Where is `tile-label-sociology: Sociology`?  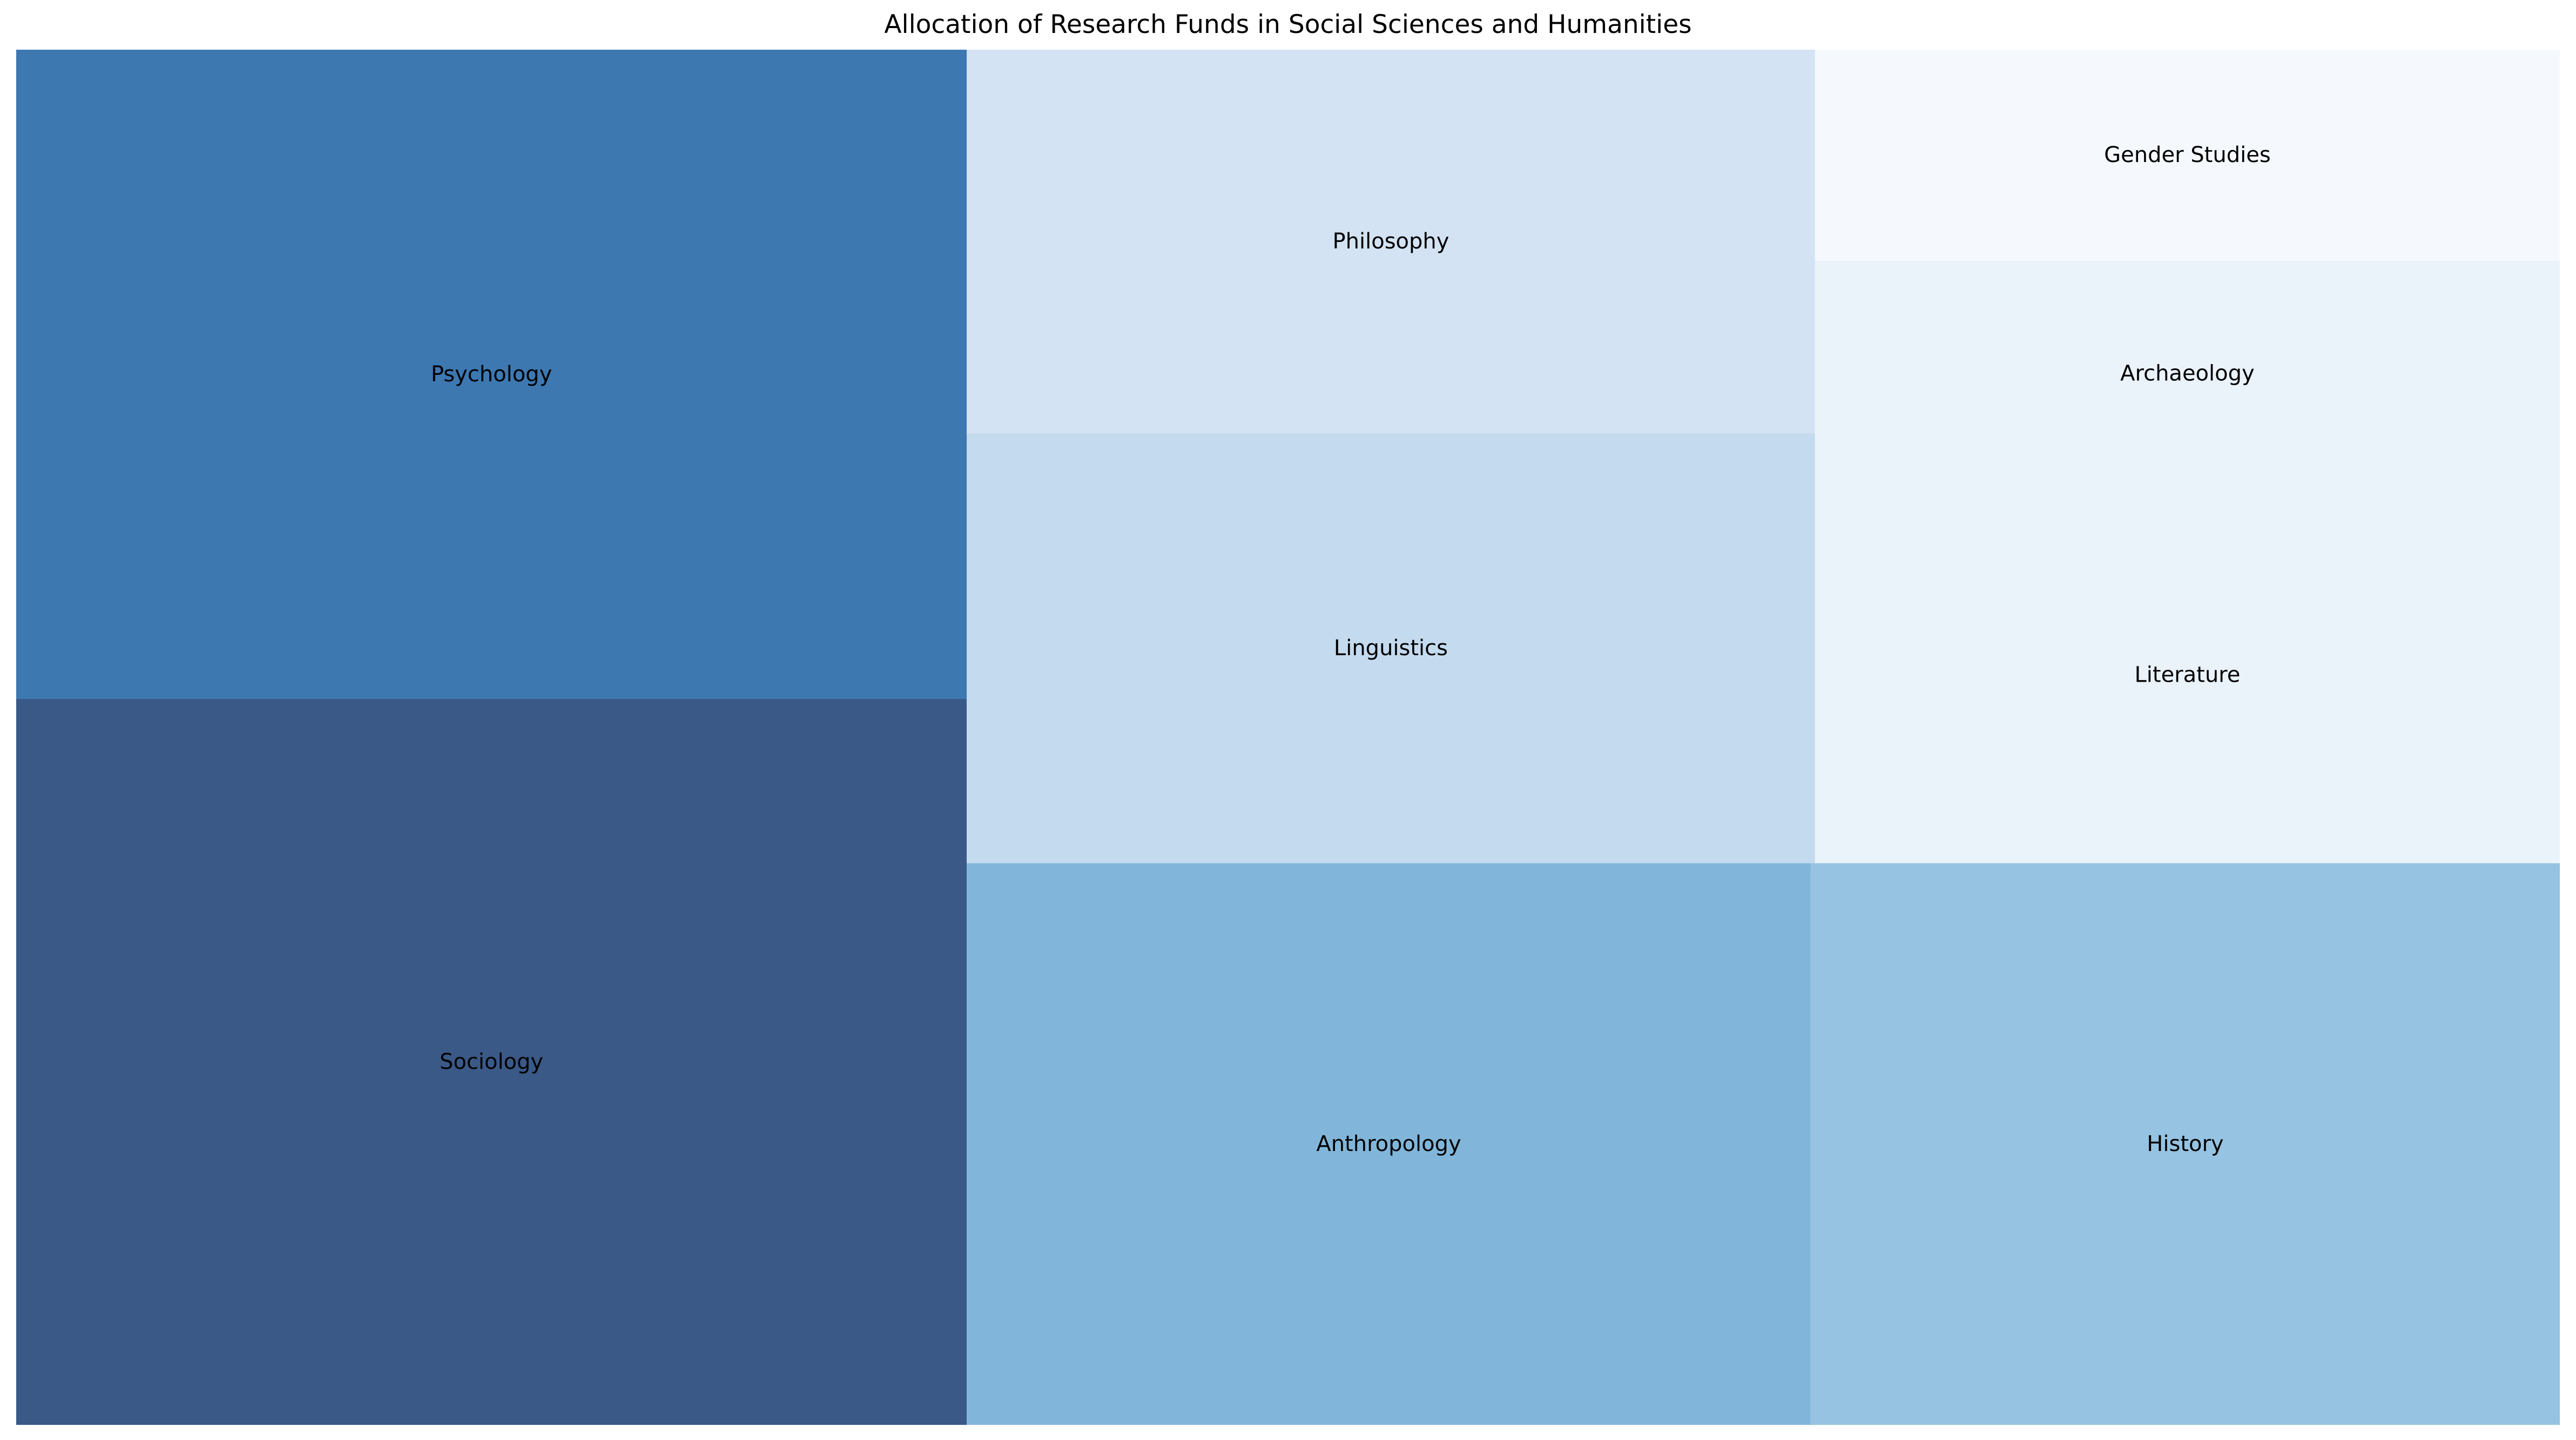
tile-label-sociology: Sociology is located at coordinates (491, 1061).